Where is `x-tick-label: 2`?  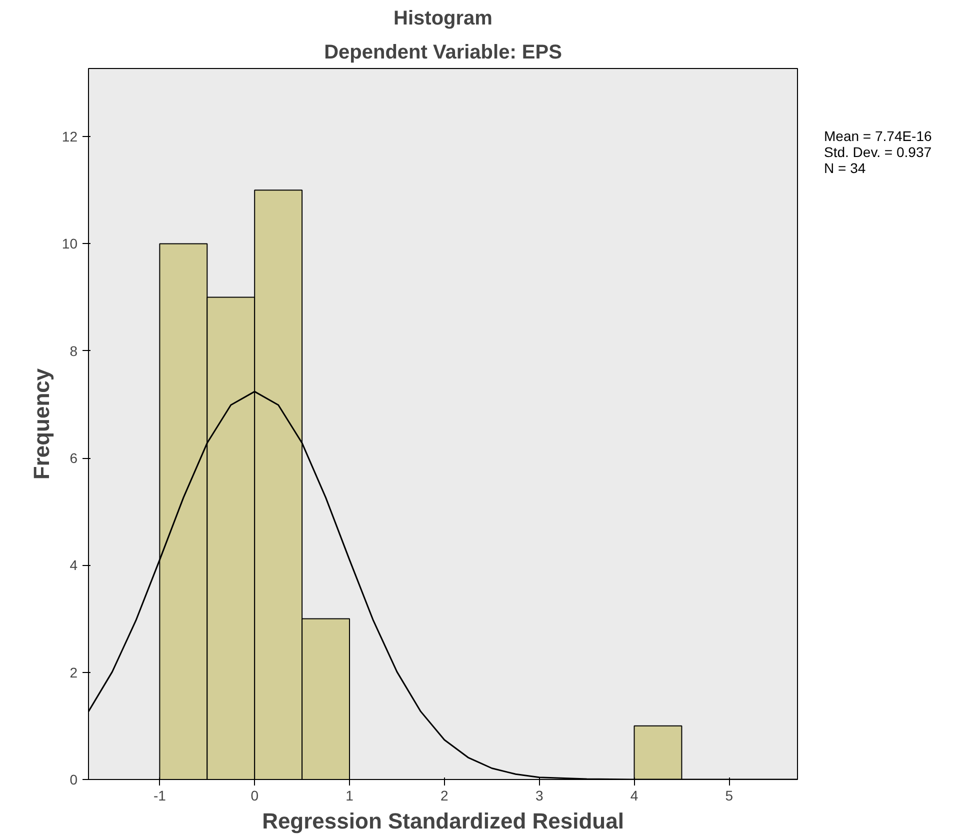 x-tick-label: 2 is located at coordinates (444, 796).